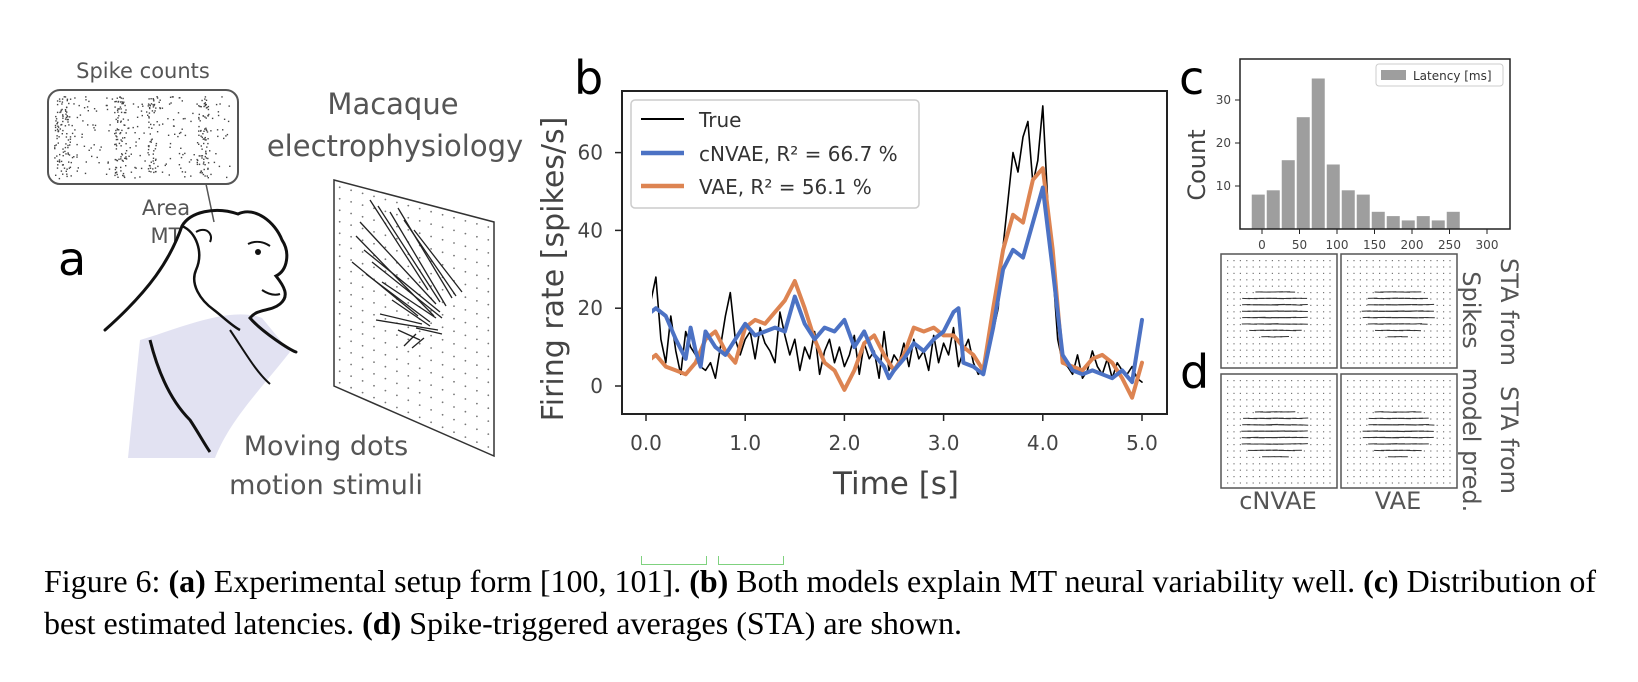 The image size is (1638, 682). Describe the element at coordinates (1142, 443) in the screenshot. I see `x-tick-label: 5.0` at that location.